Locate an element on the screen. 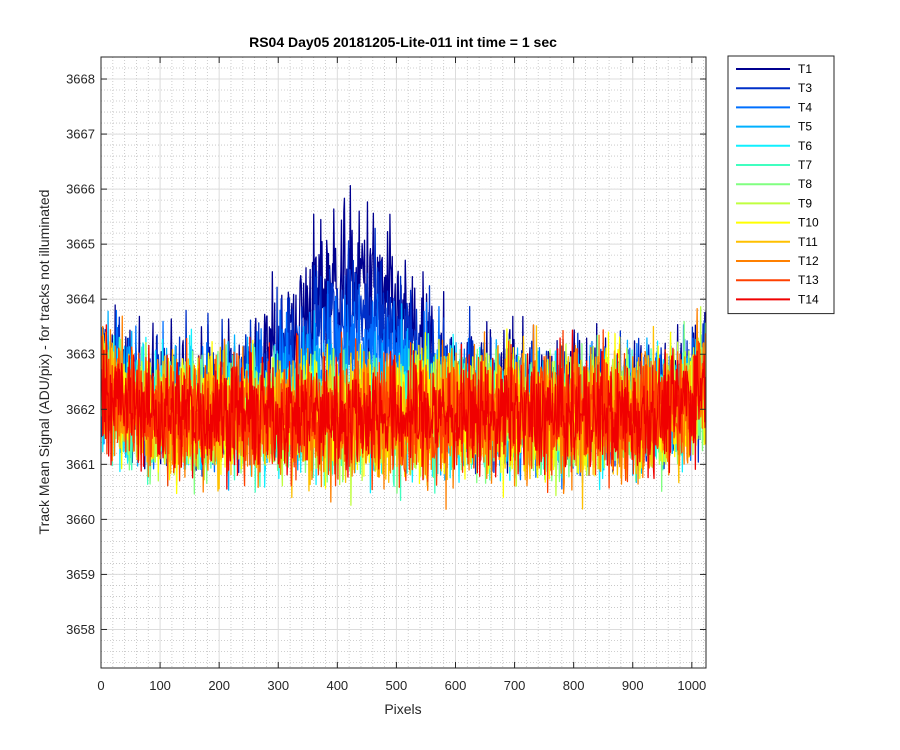 This screenshot has height=750, width=900. y-tick-label: 3666 is located at coordinates (80, 189).